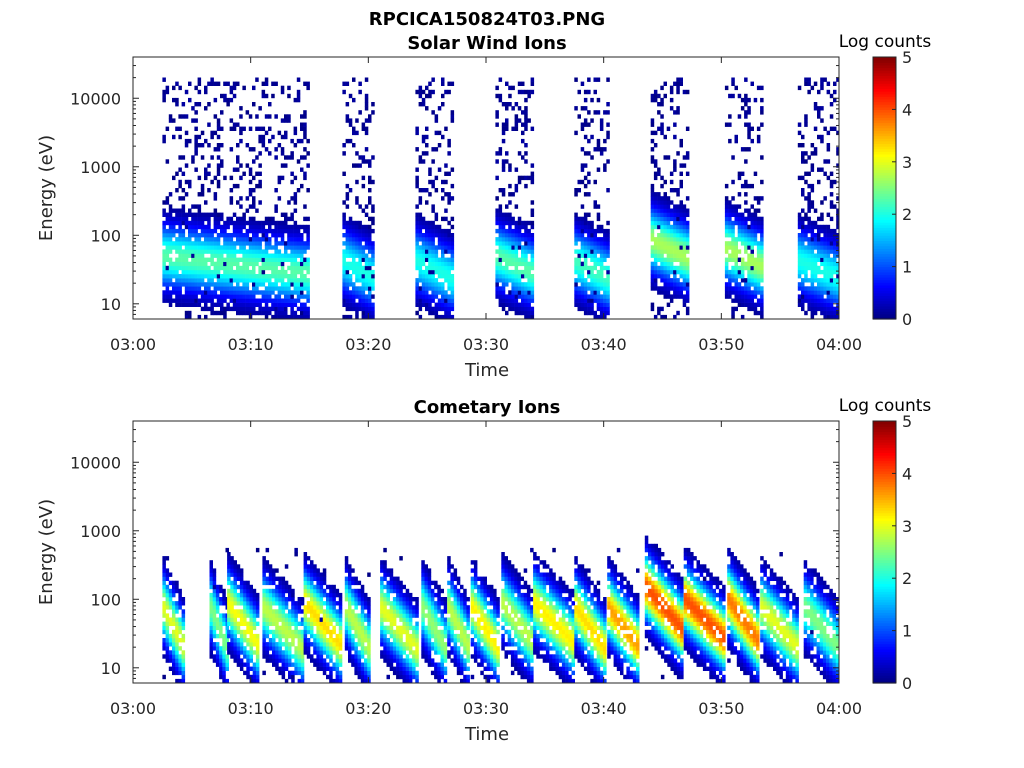 This screenshot has width=1024, height=768. Describe the element at coordinates (884, 142) in the screenshot. I see `colorbar-gradient-step` at that location.